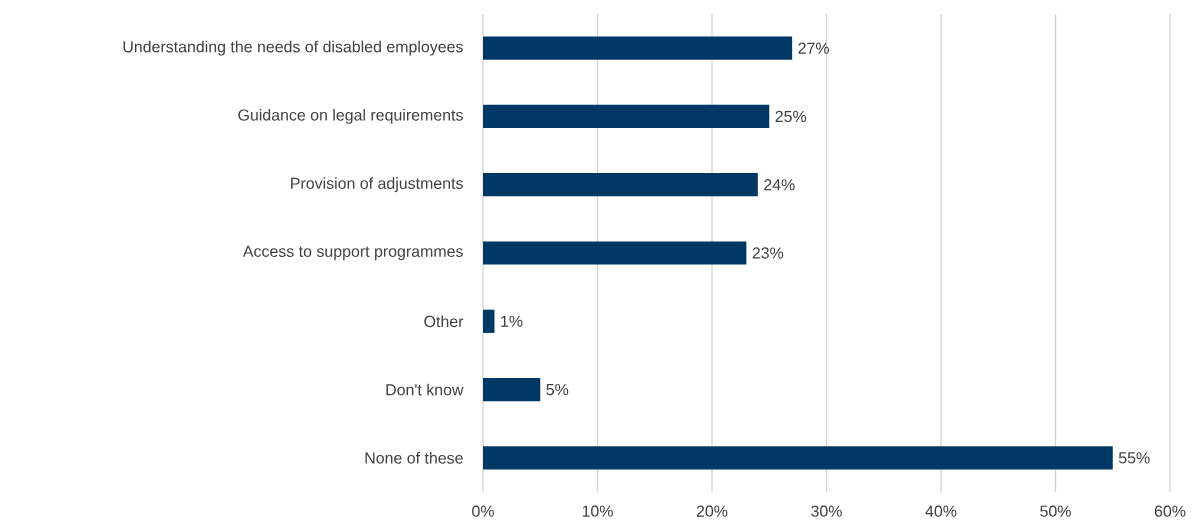 This screenshot has height=530, width=1192. I want to click on y-tick-label: Provision of adjustments, so click(377, 185).